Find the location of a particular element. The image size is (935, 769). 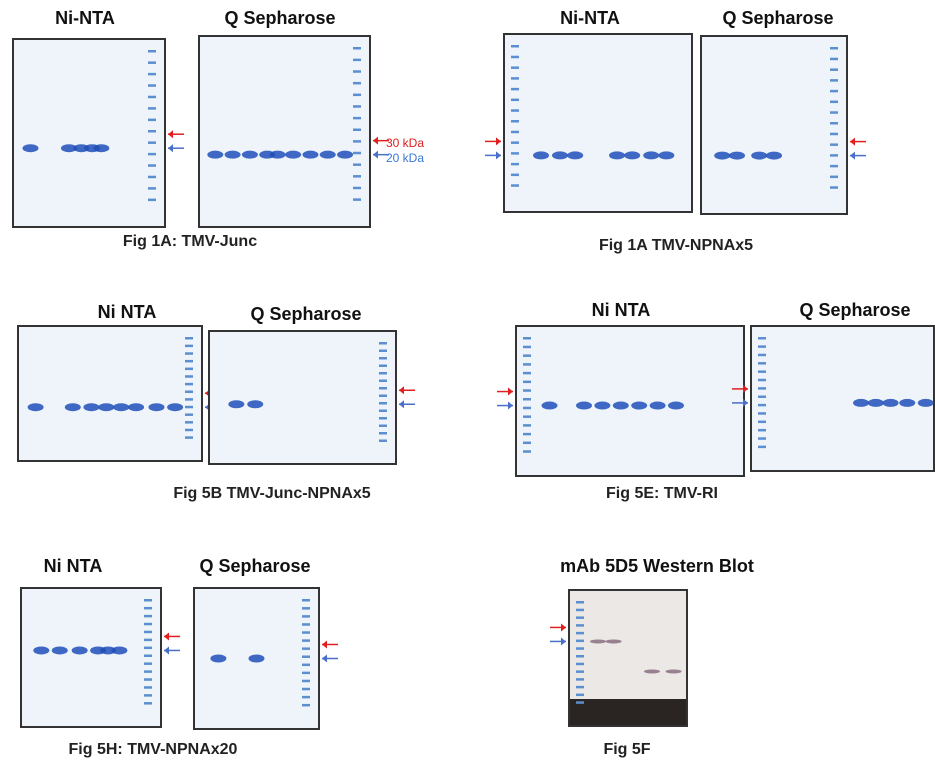

size-marker: 20 kDa is located at coordinates (405, 158).